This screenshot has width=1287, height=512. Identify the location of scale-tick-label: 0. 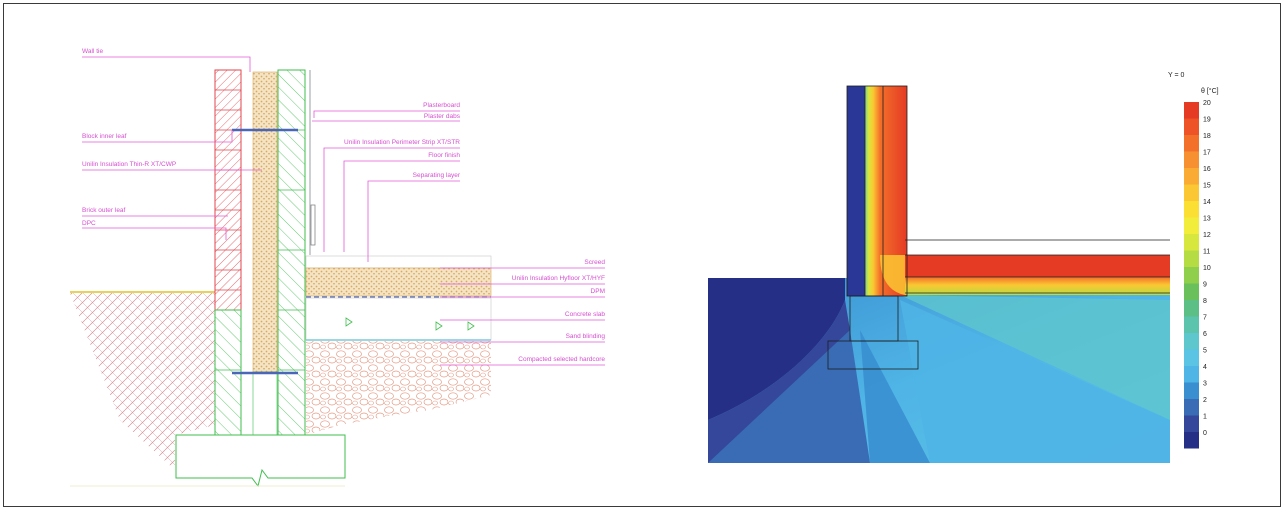
(1205, 433).